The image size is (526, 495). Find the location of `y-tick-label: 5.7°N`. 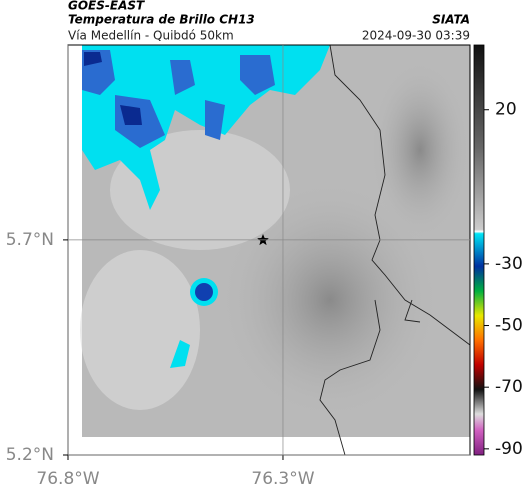

y-tick-label: 5.7°N is located at coordinates (30, 240).